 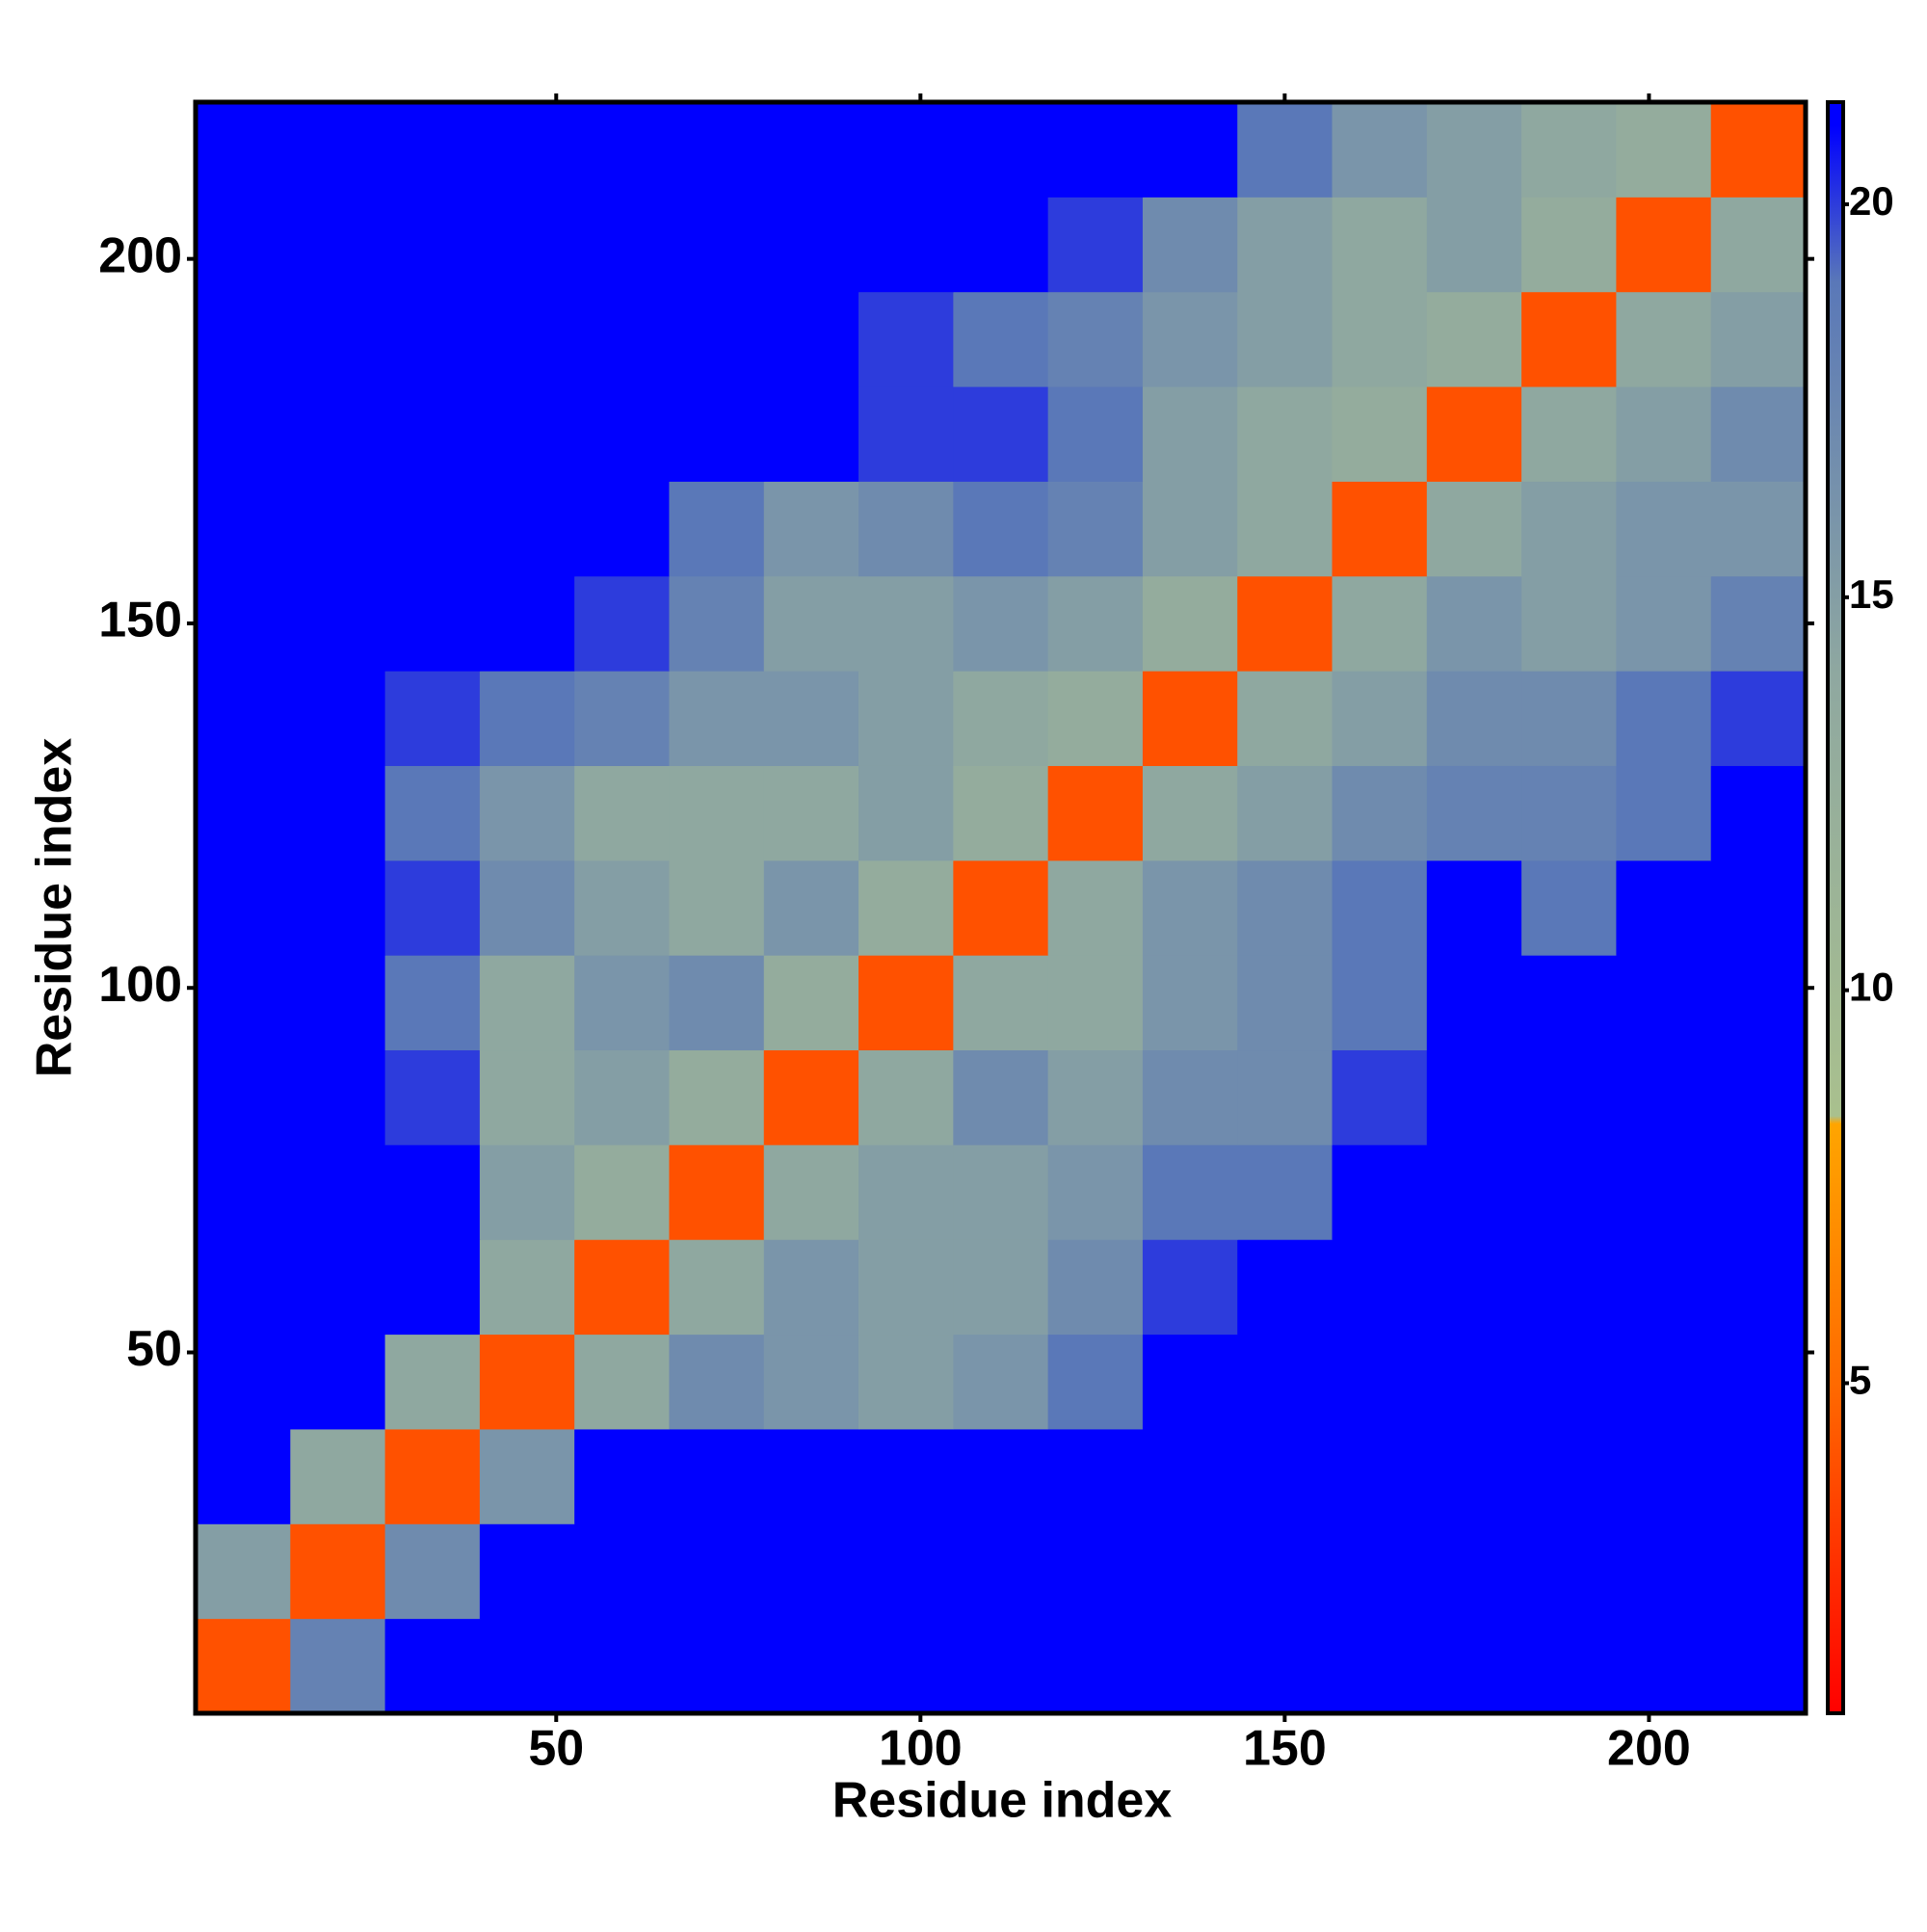 I want to click on colorbar-tick-label: 5, so click(x=1860, y=1380).